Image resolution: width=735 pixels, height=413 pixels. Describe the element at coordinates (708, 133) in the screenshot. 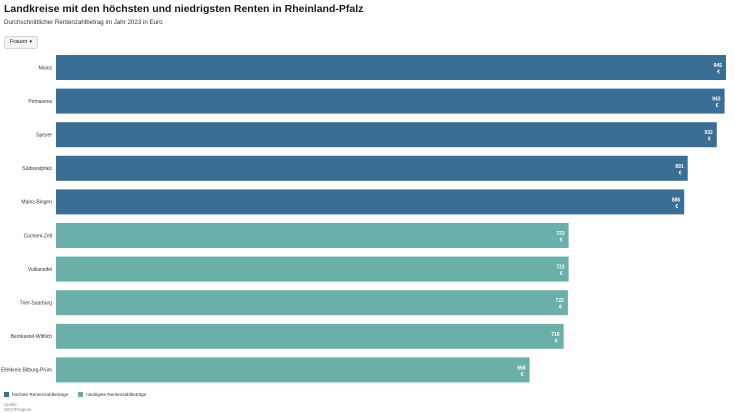

I see `bar-value-label: 932` at that location.